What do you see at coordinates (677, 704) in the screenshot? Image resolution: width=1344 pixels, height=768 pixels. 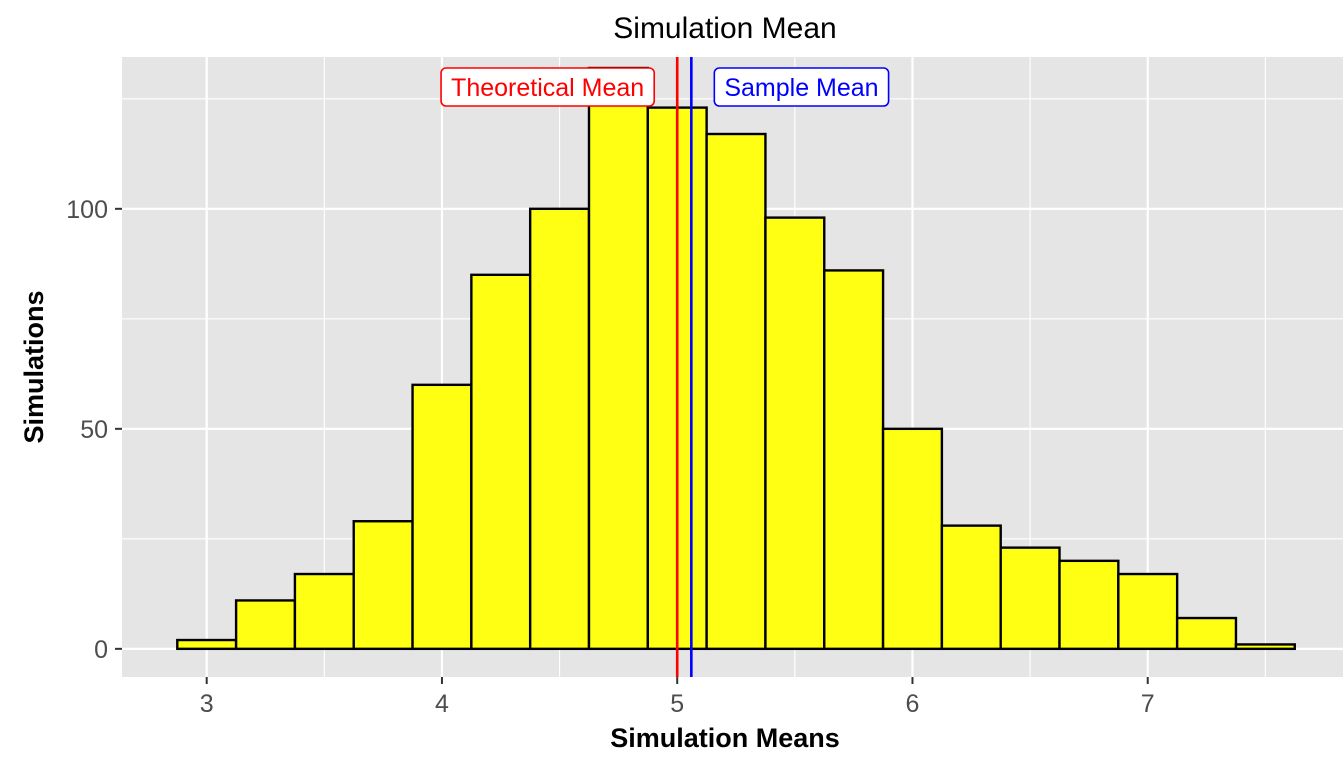 I see `x-tick-label: 5` at bounding box center [677, 704].